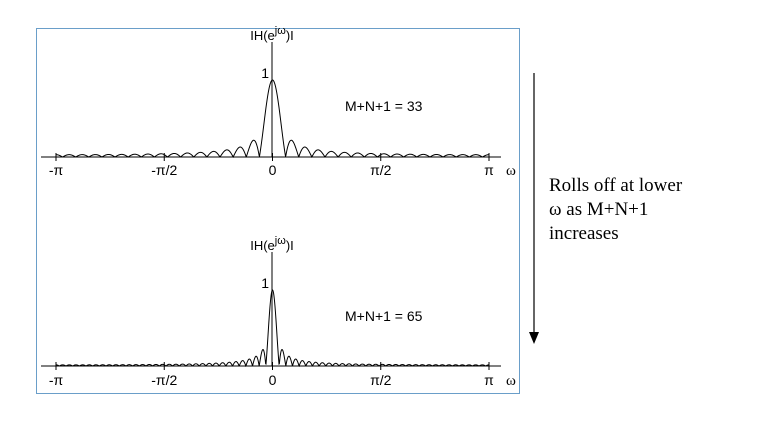 This screenshot has height=443, width=761. I want to click on note-line: increases, so click(584, 233).